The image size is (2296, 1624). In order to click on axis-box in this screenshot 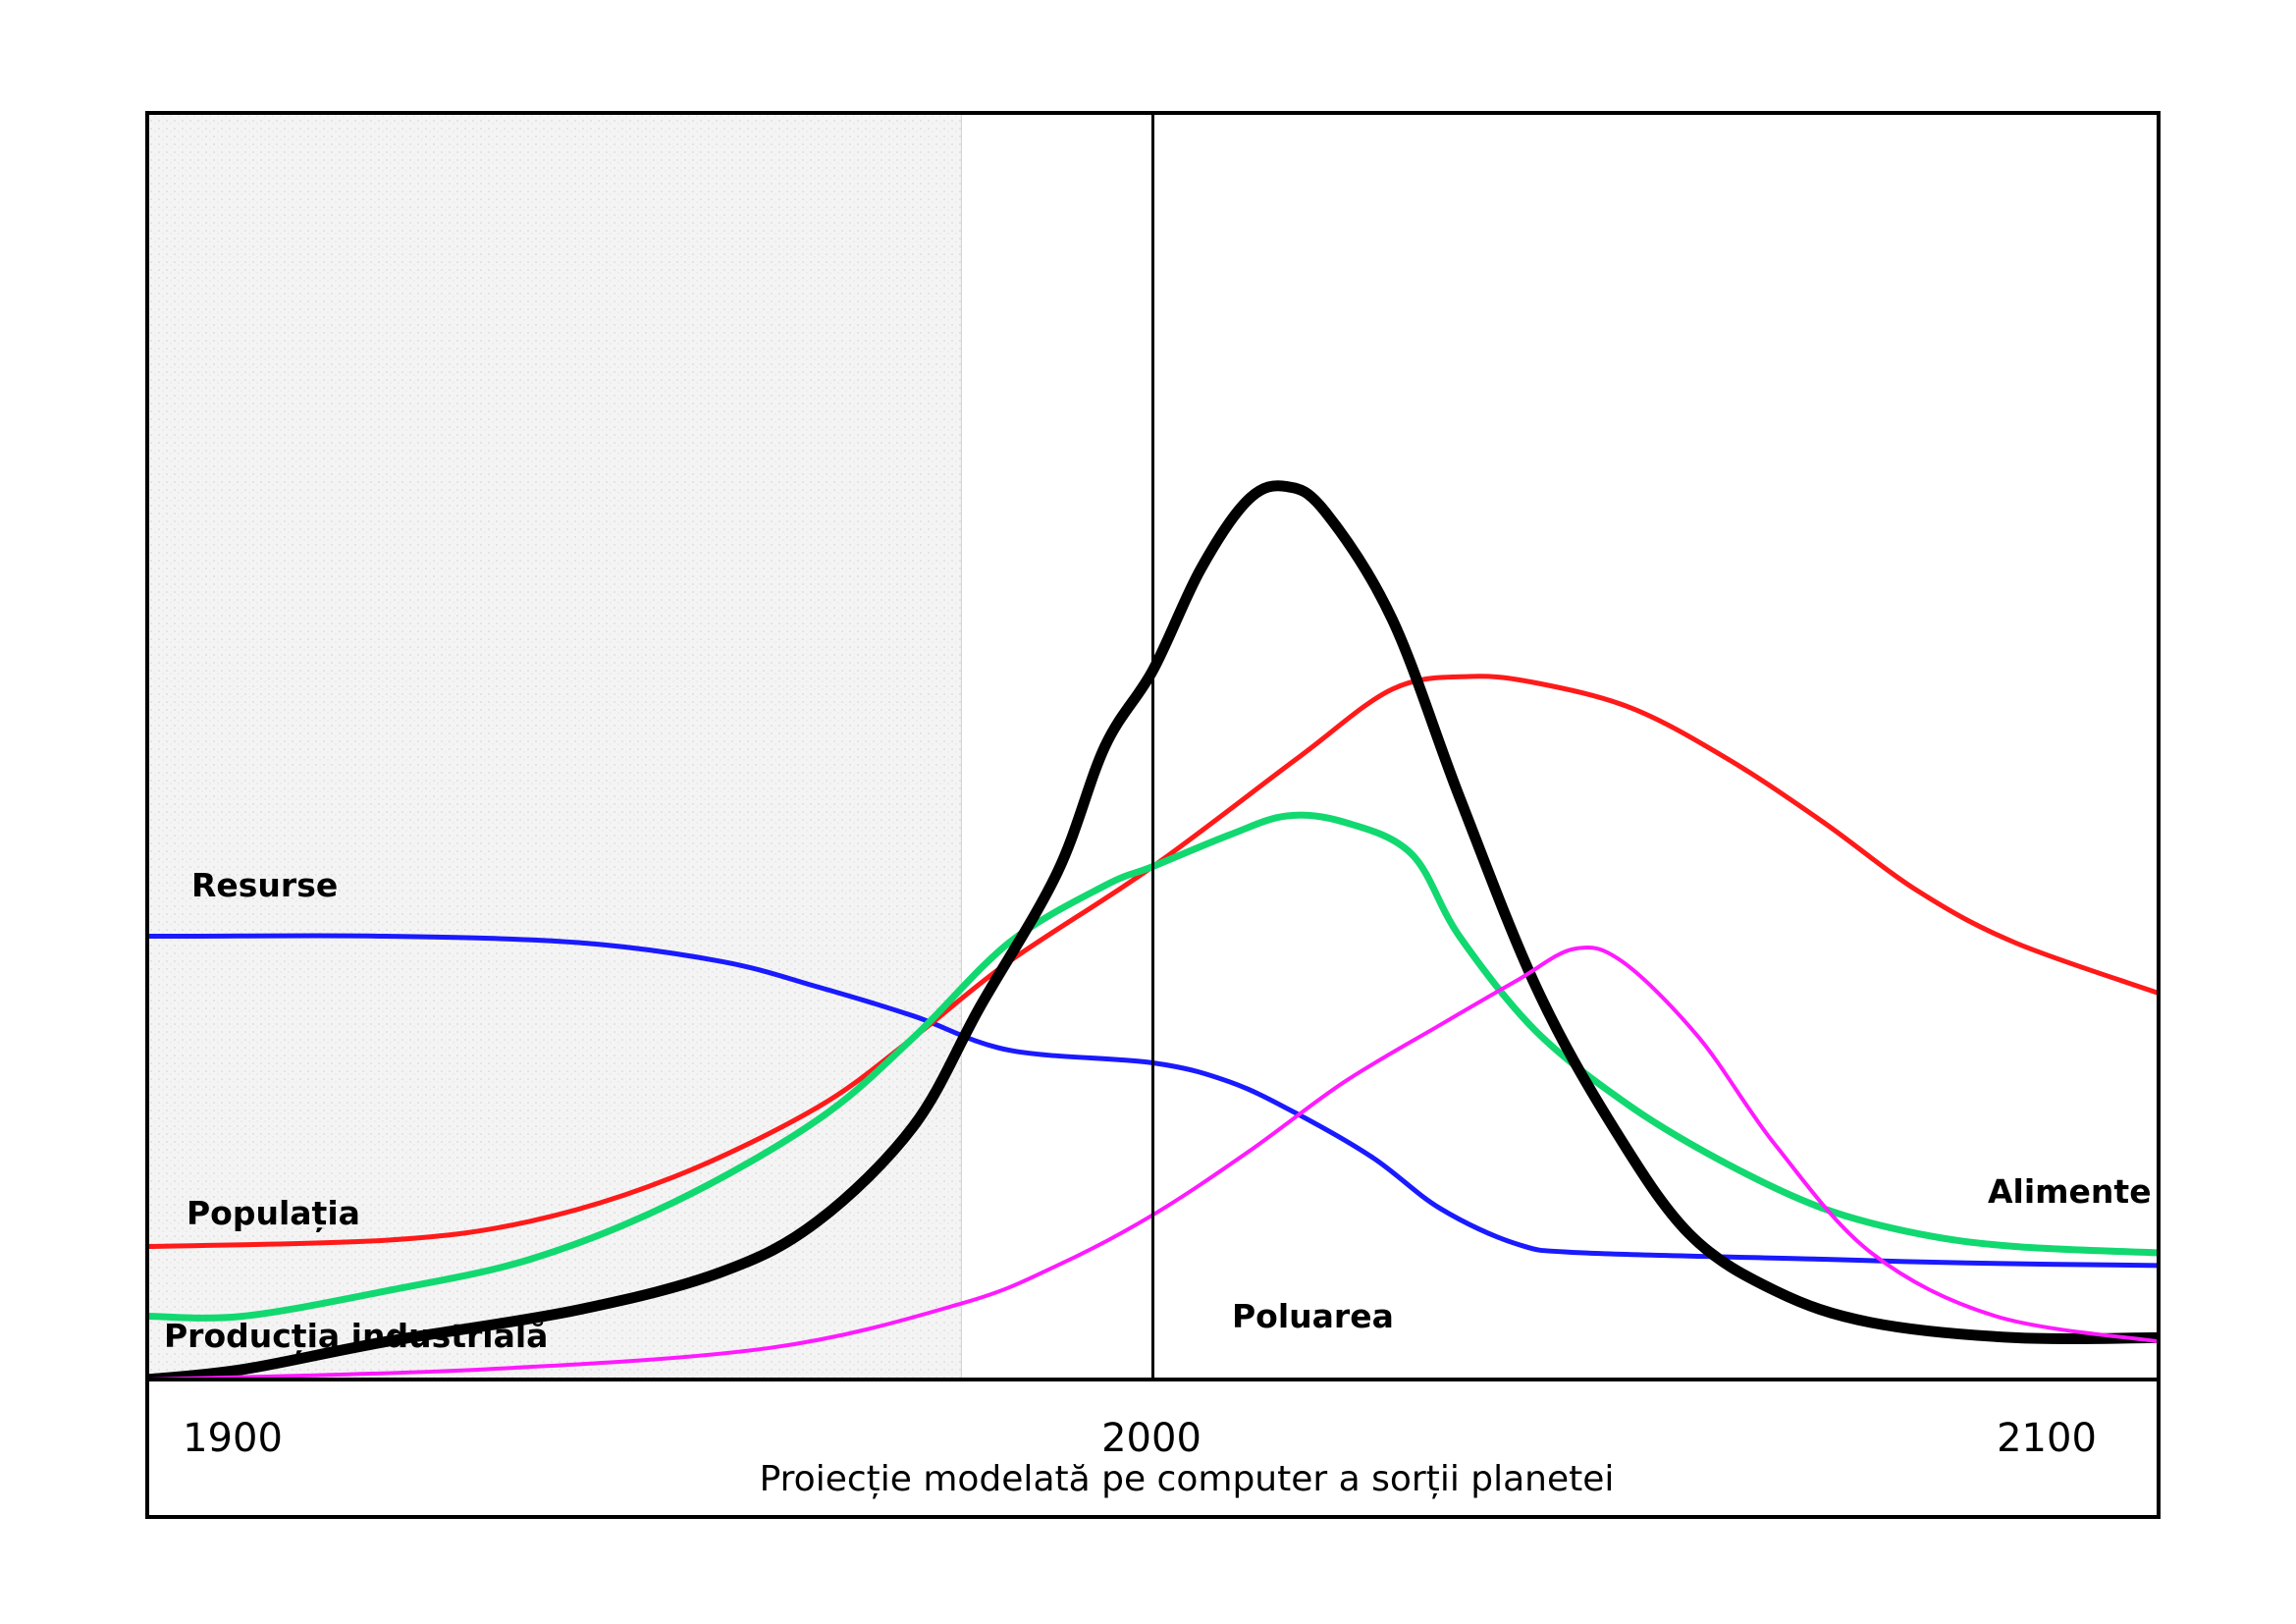, I will do `click(1153, 1448)`.